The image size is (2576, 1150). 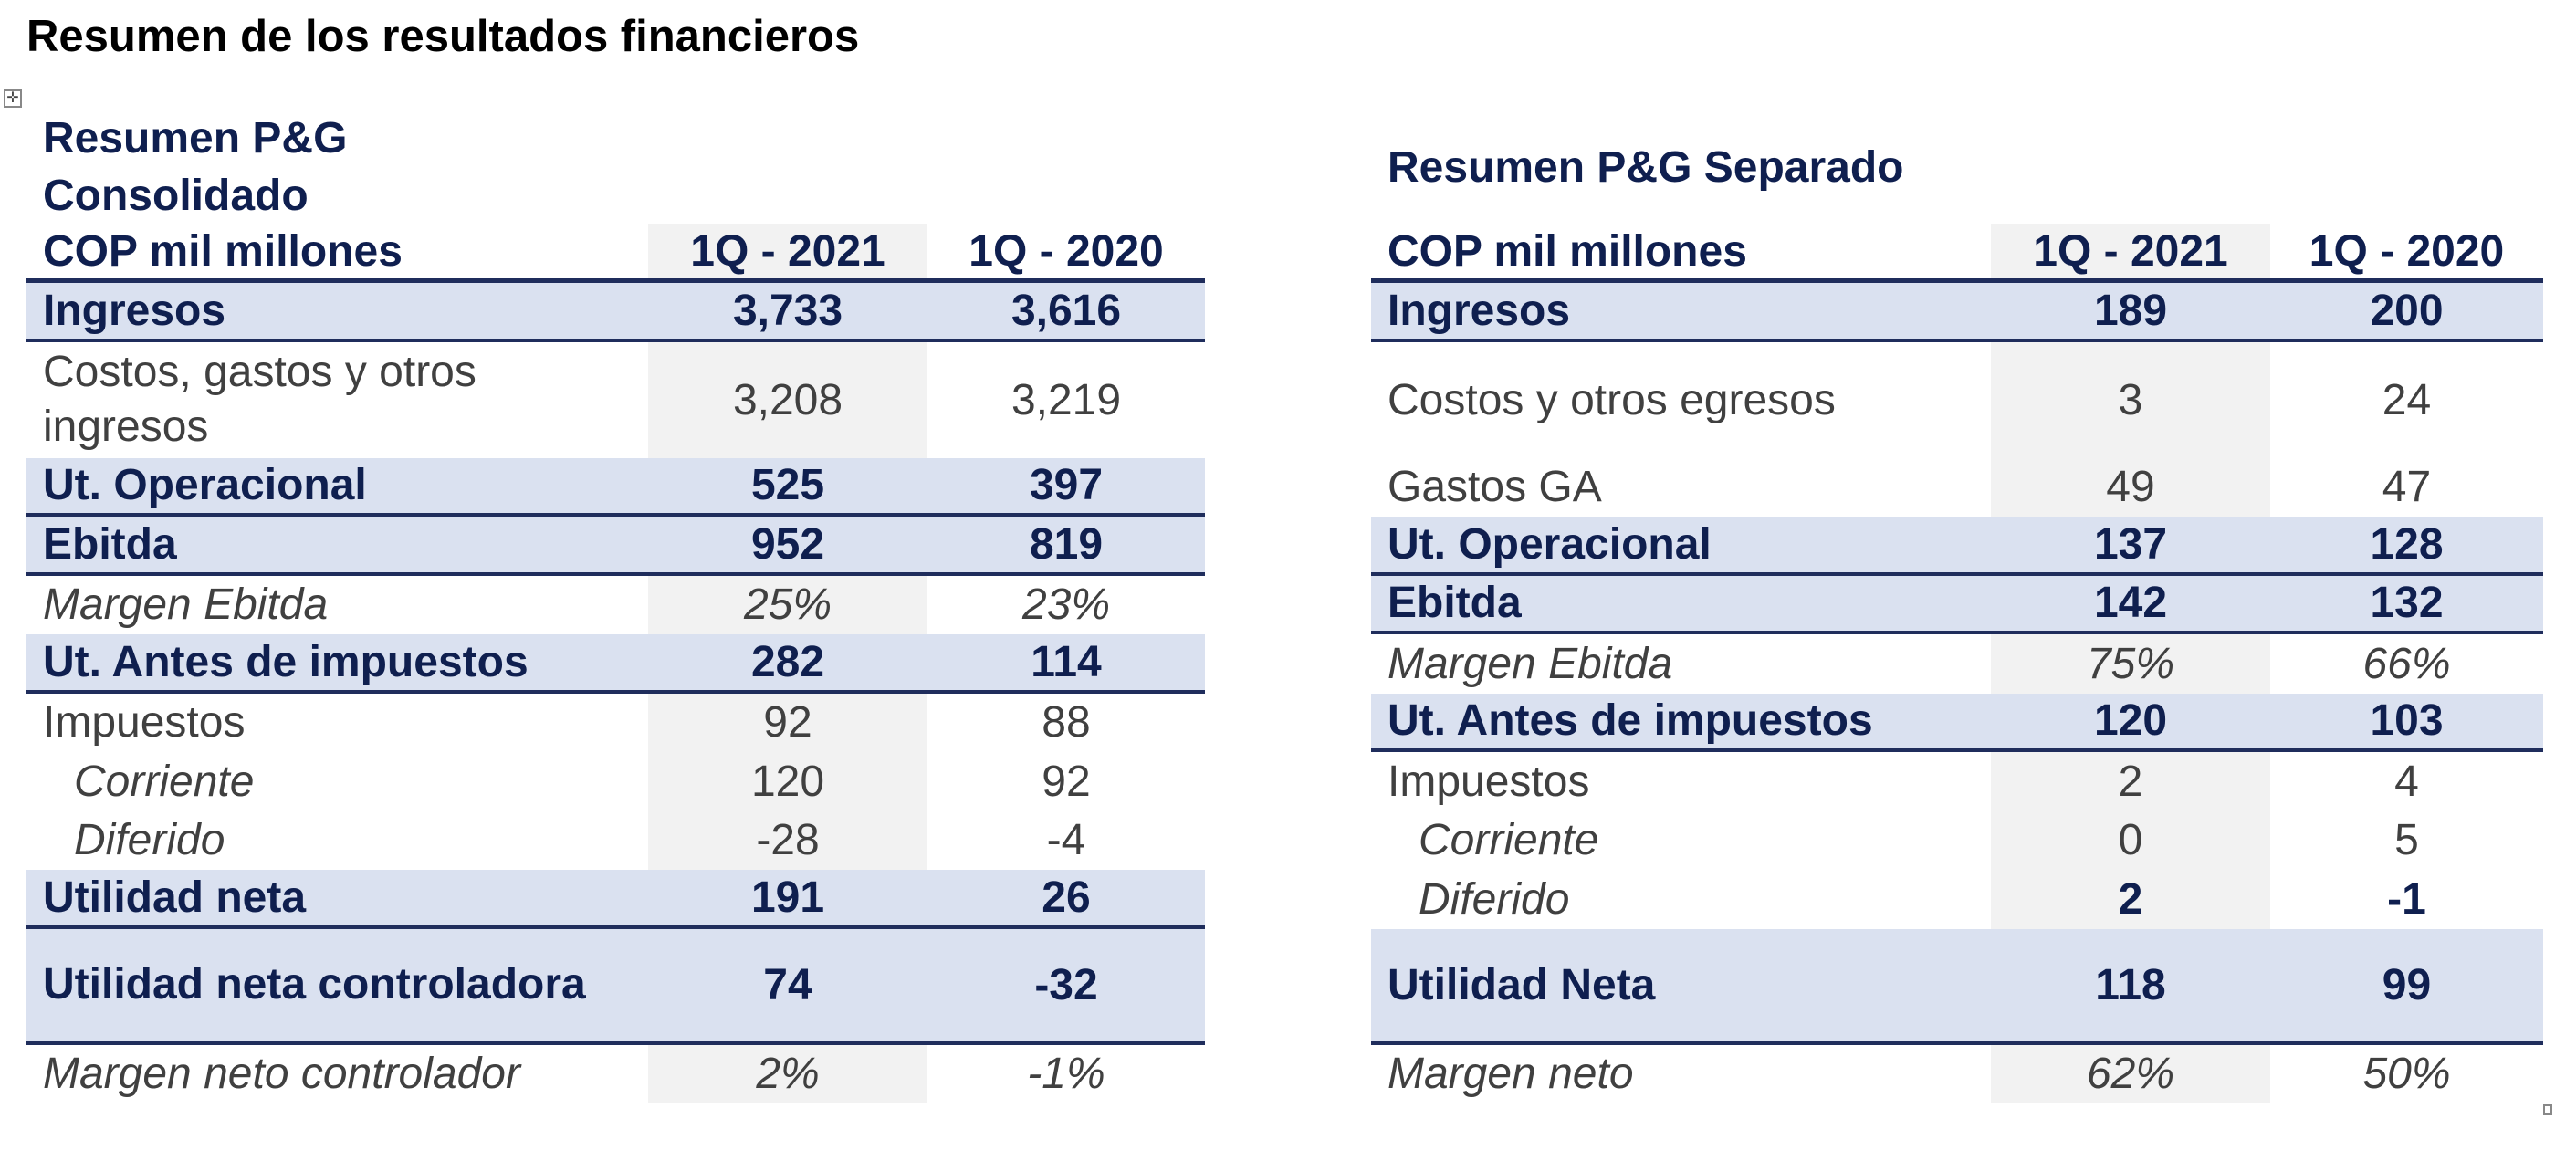 What do you see at coordinates (1066, 781) in the screenshot?
I see `value-1q-2020: 92` at bounding box center [1066, 781].